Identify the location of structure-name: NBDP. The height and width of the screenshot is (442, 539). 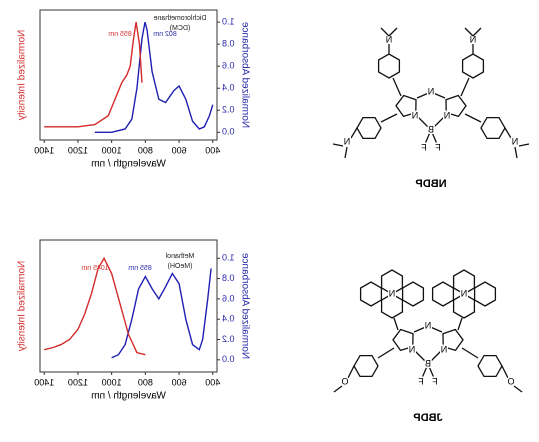
(430, 184).